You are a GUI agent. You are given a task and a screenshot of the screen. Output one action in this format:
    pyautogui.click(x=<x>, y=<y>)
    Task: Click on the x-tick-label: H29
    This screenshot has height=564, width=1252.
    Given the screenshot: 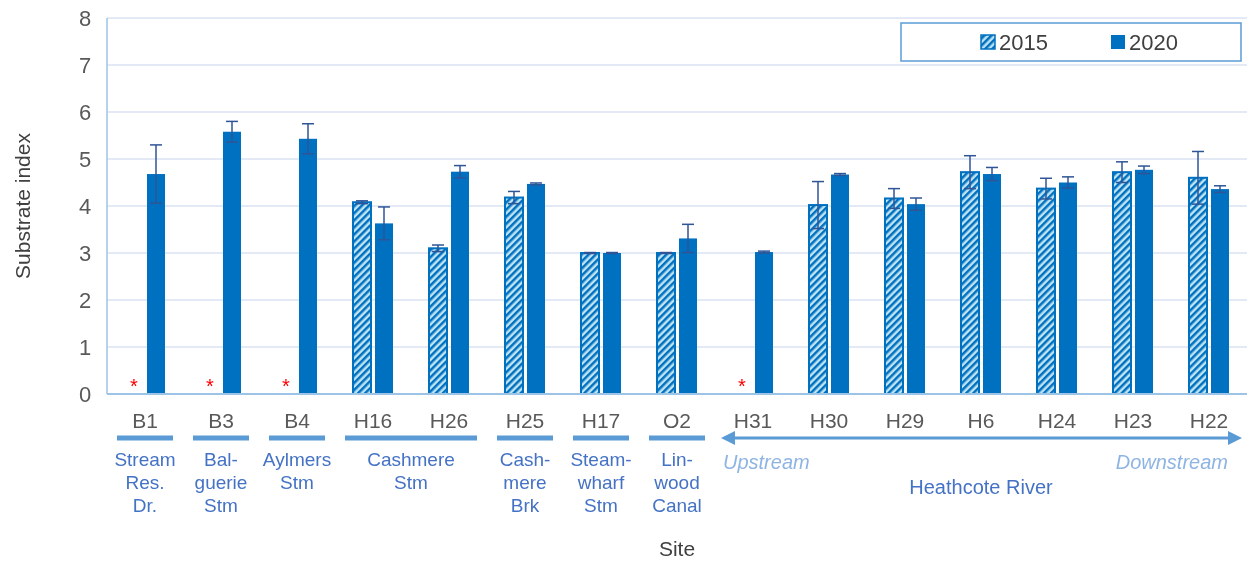 What is the action you would take?
    pyautogui.click(x=905, y=420)
    